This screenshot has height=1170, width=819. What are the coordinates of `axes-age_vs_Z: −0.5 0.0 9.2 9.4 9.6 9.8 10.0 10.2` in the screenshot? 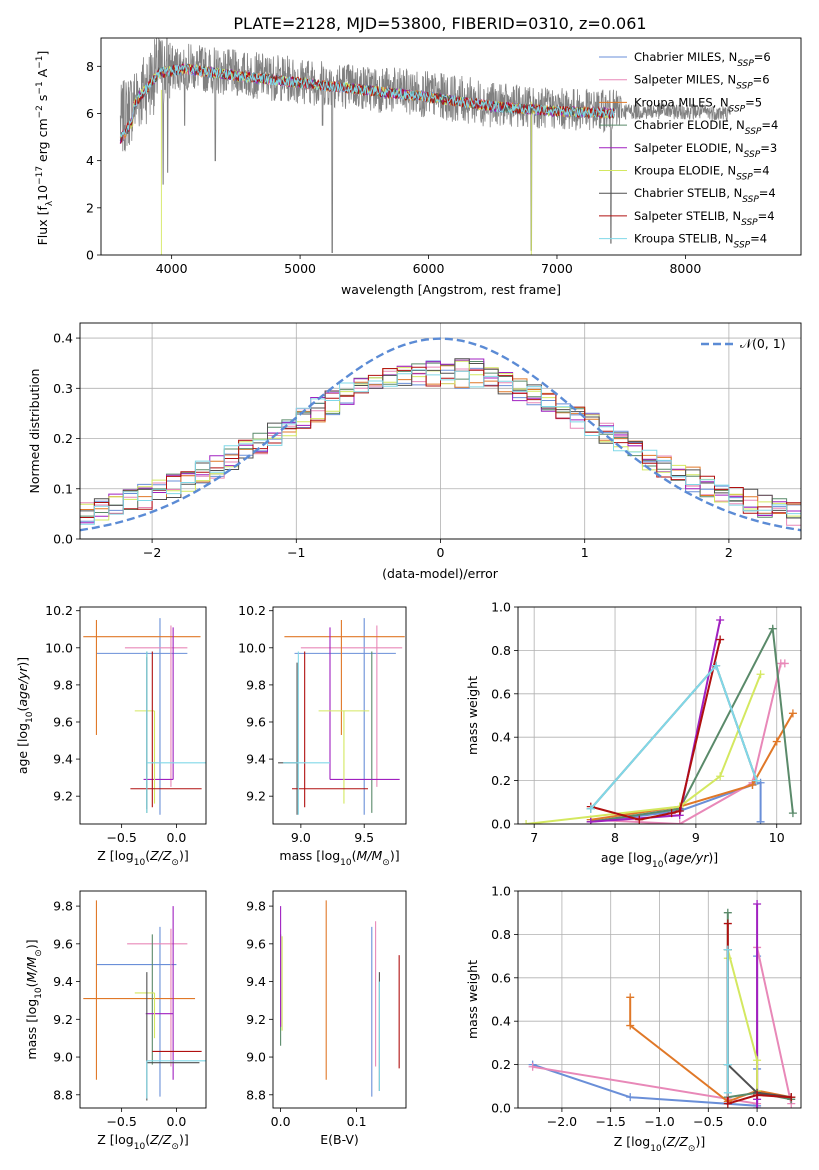 It's located at (126, 724).